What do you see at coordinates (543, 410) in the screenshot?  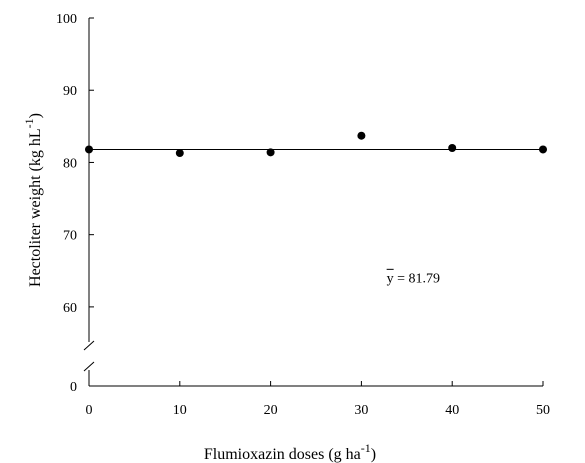 I see `x-tick-label: 50` at bounding box center [543, 410].